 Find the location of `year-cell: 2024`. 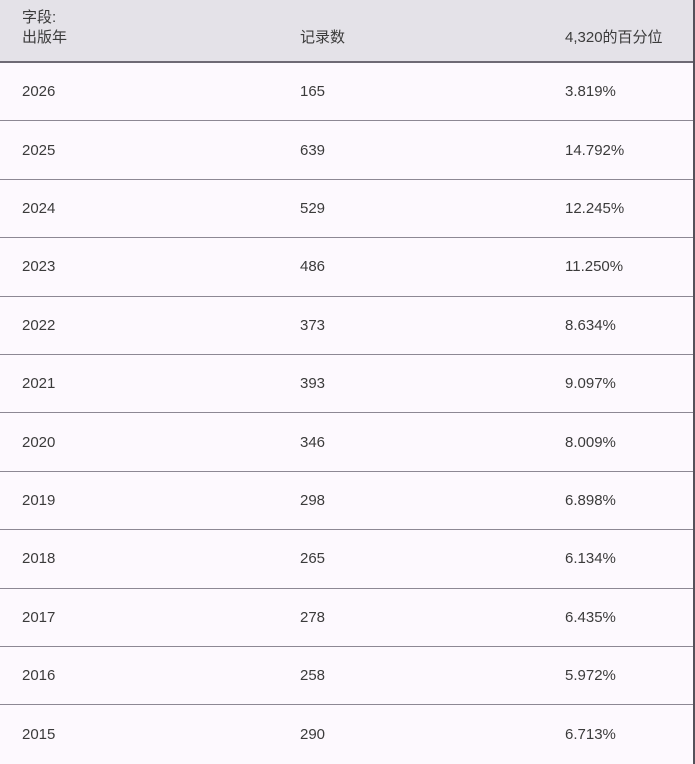

year-cell: 2024 is located at coordinates (39, 208).